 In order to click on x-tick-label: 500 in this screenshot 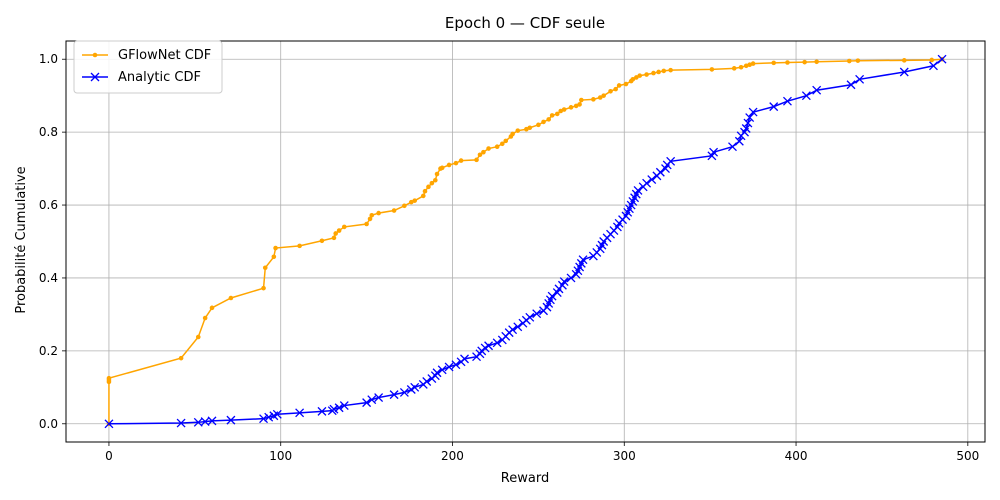, I will do `click(967, 456)`.